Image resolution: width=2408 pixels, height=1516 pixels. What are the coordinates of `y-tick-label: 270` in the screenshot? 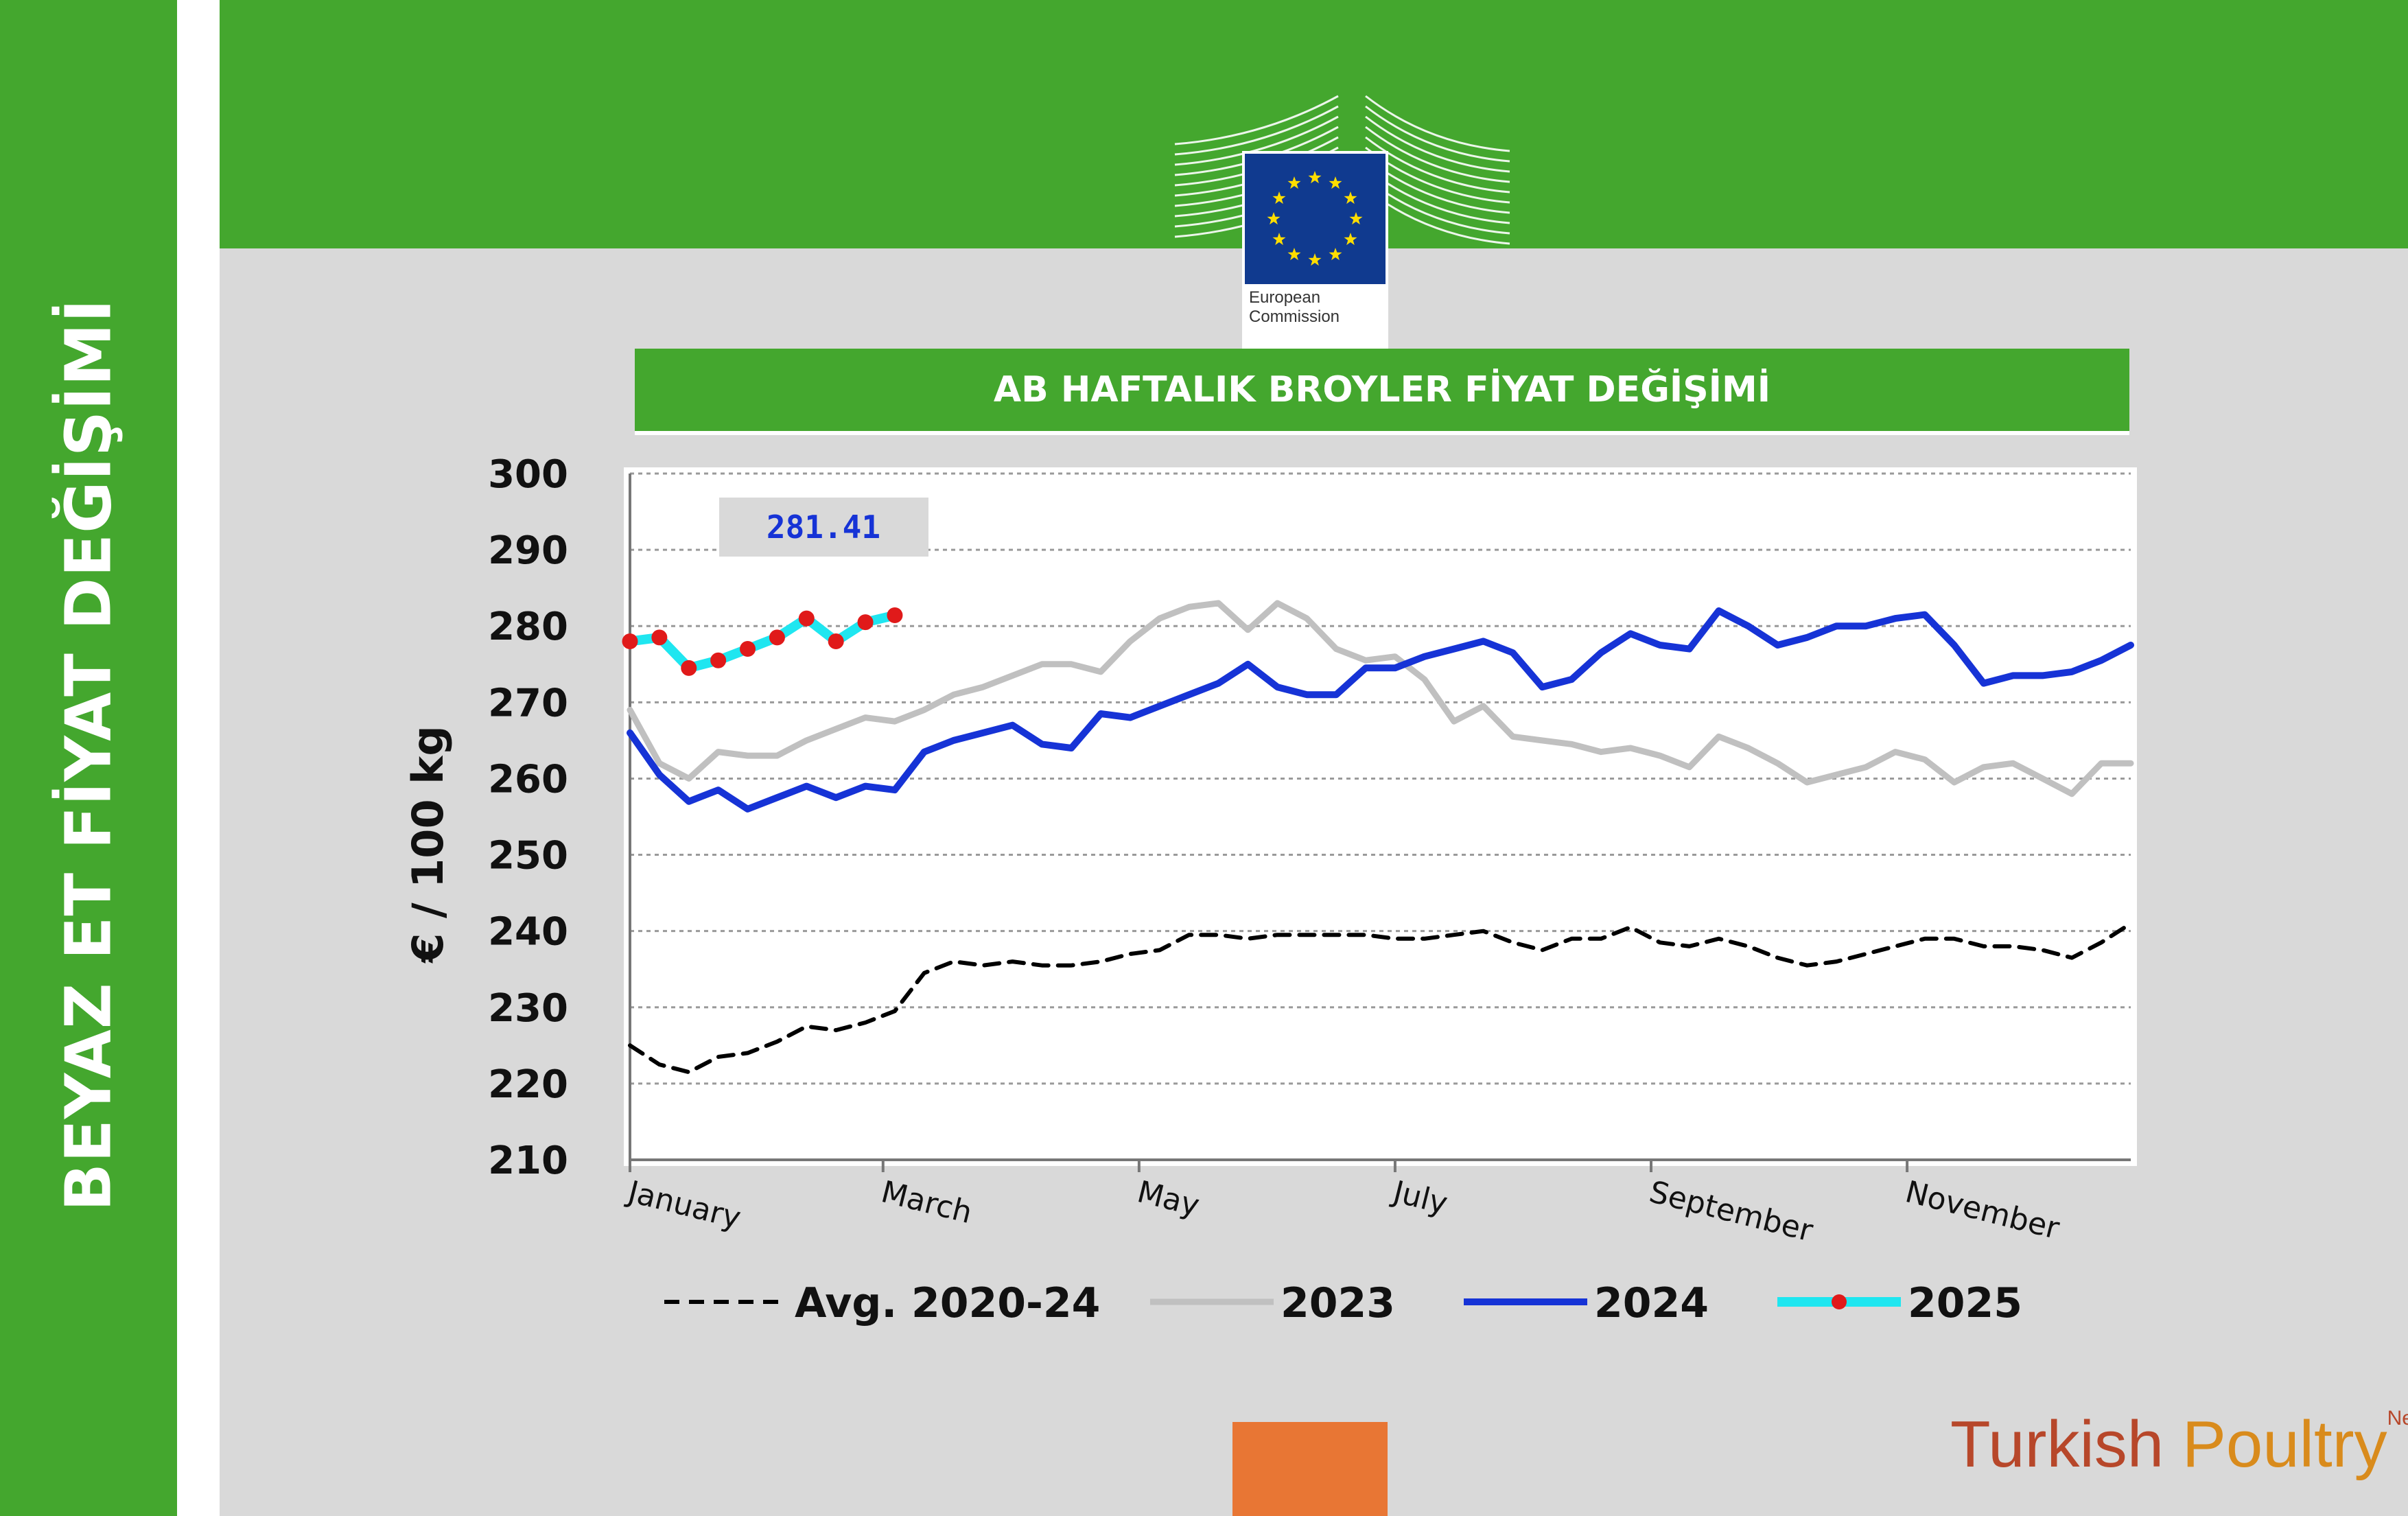 It's located at (528, 703).